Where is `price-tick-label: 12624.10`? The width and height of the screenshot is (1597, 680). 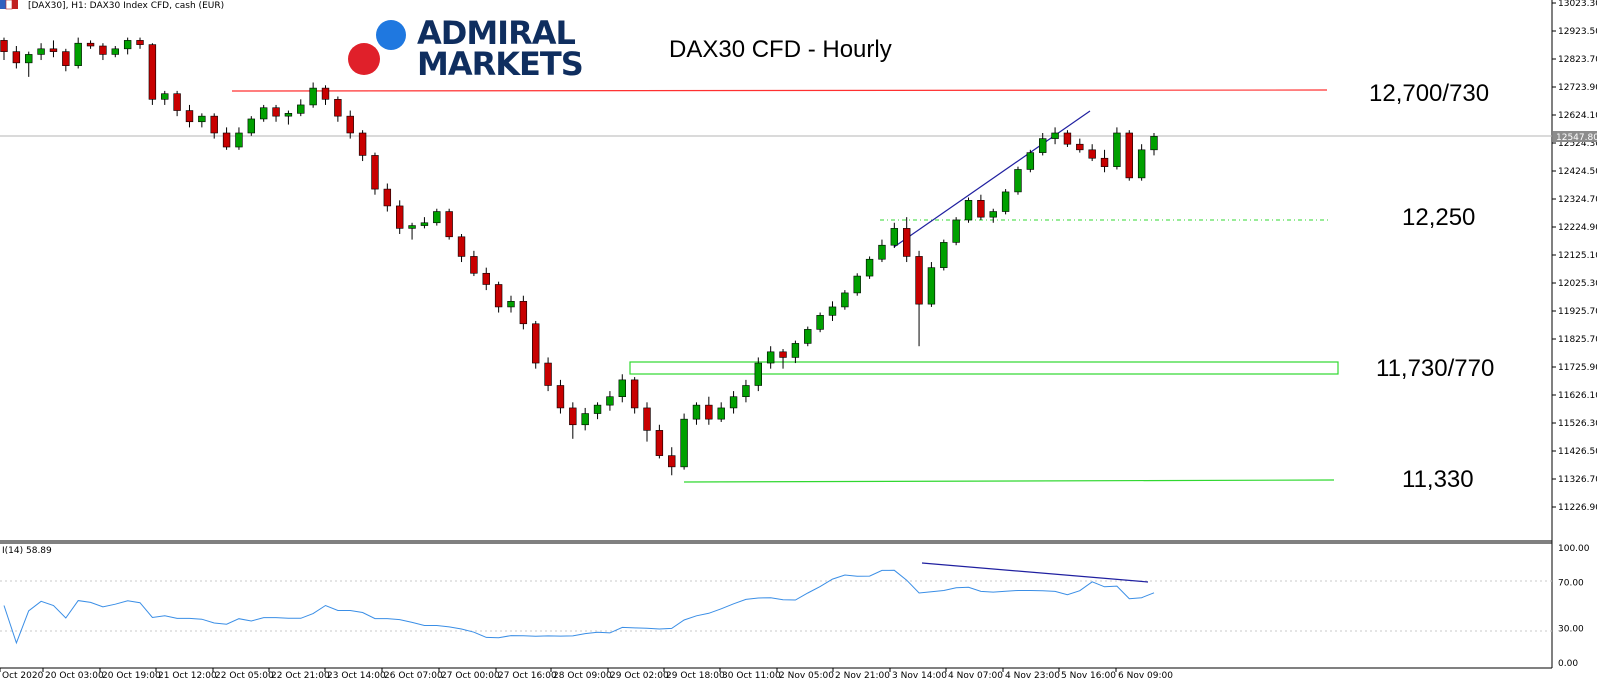
price-tick-label: 12624.10 is located at coordinates (1577, 116).